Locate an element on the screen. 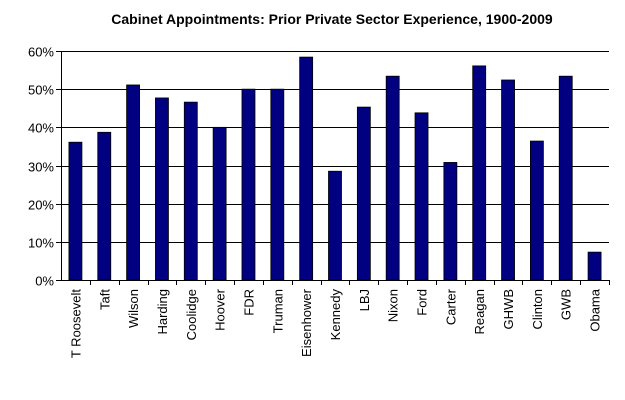 The height and width of the screenshot is (400, 625). x-tick-label: T Roosevelt is located at coordinates (75, 324).